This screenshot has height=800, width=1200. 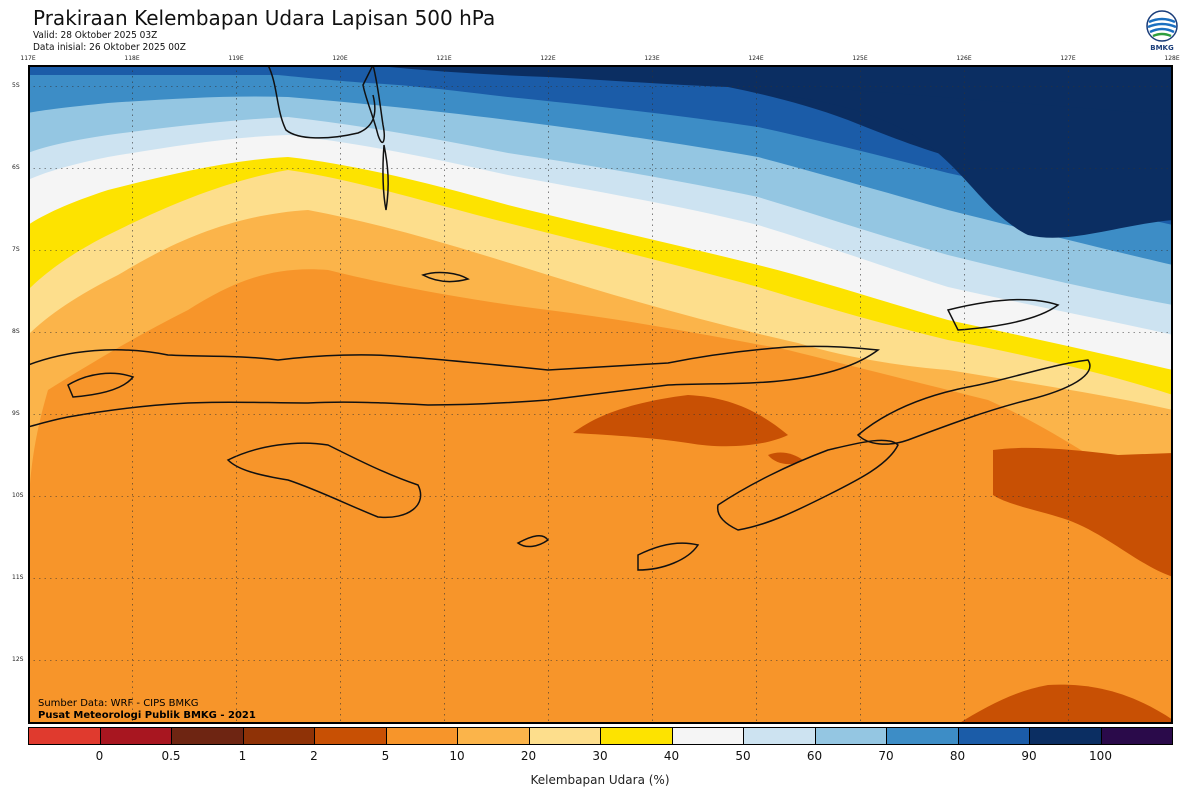 What do you see at coordinates (16, 413) in the screenshot?
I see `lat-label: 9S` at bounding box center [16, 413].